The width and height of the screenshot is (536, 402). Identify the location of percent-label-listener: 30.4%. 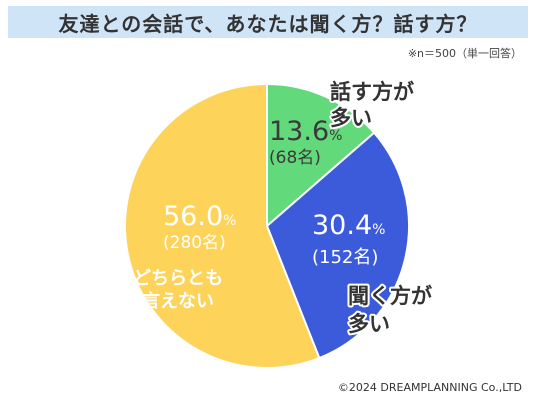
(348, 225).